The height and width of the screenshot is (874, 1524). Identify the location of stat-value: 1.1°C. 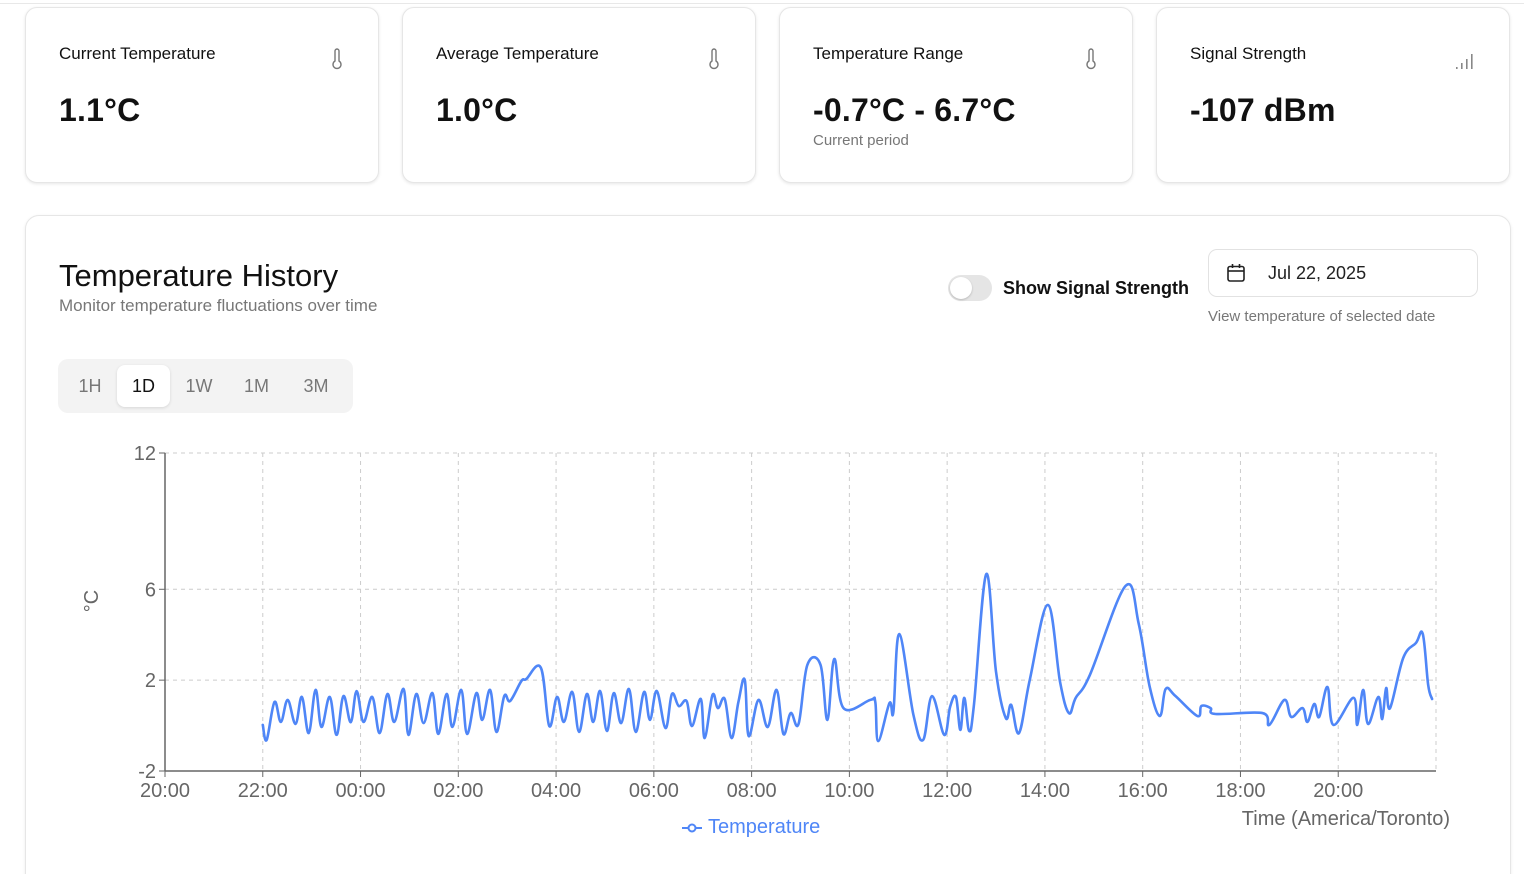
(100, 110).